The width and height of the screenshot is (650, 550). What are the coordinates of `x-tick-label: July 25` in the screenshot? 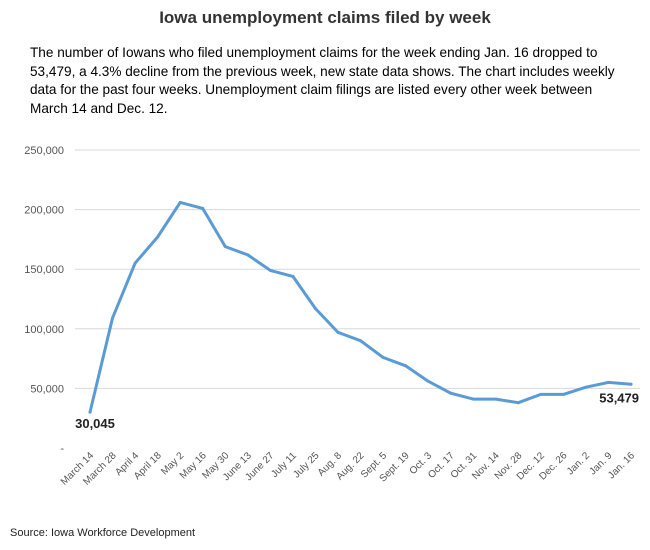 It's located at (306, 465).